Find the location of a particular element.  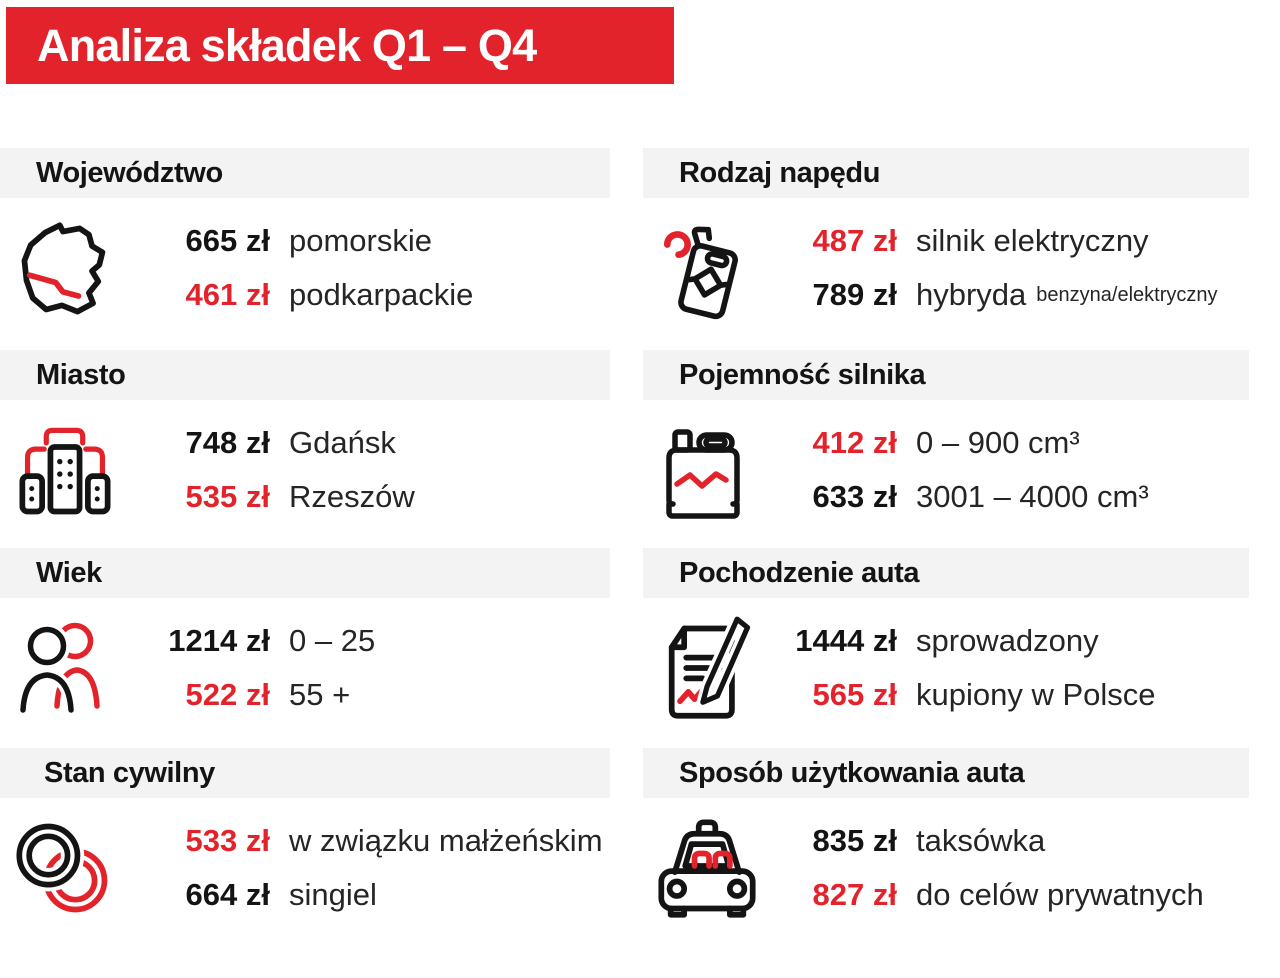

section-rodzaj-napedu: Rodzaj napędu 487 zł sil is located at coordinates (946, 237).